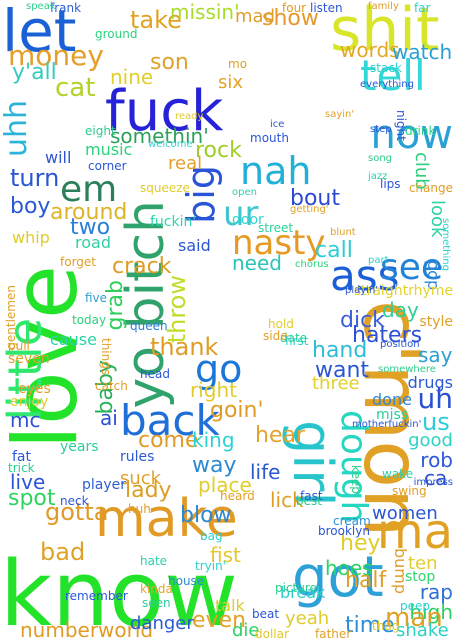 The width and height of the screenshot is (453, 640). Describe the element at coordinates (106, 357) in the screenshot. I see `cloud-word-things: things` at that location.